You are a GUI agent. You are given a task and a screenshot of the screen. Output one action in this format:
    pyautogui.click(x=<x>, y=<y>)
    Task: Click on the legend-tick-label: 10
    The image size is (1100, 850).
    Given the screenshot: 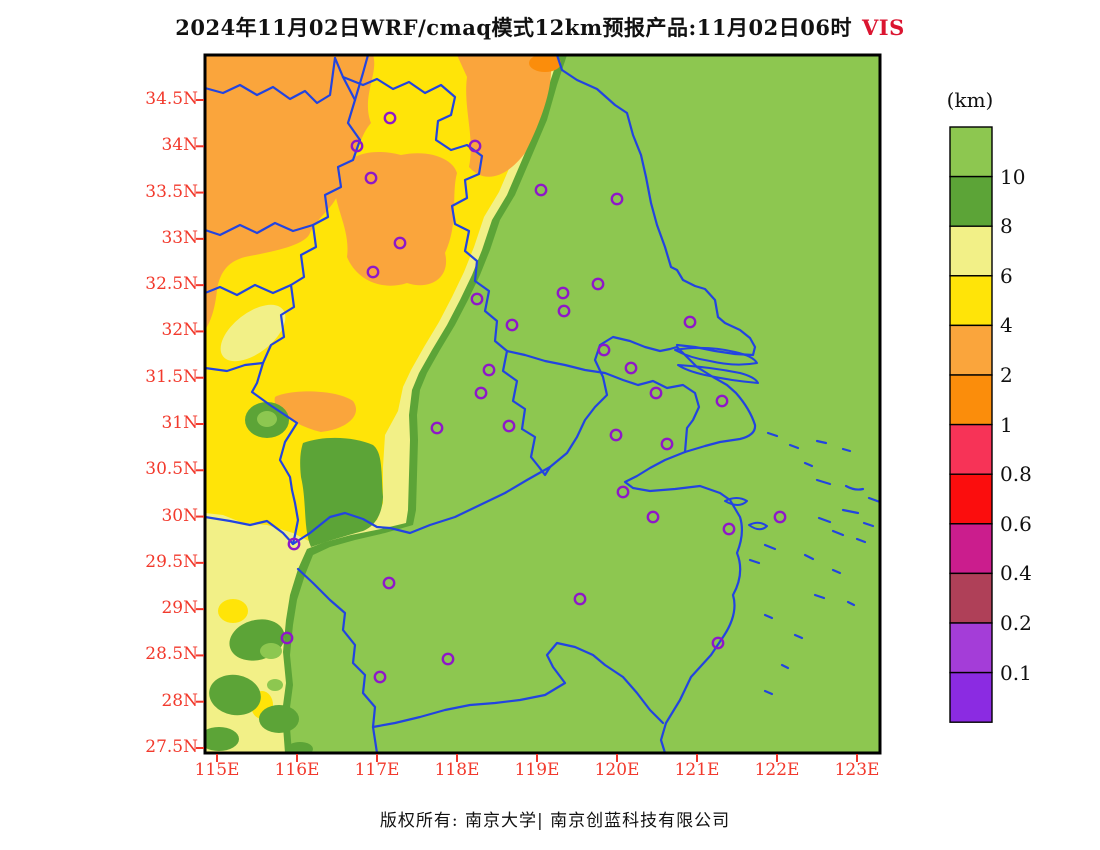 What is the action you would take?
    pyautogui.click(x=1013, y=176)
    